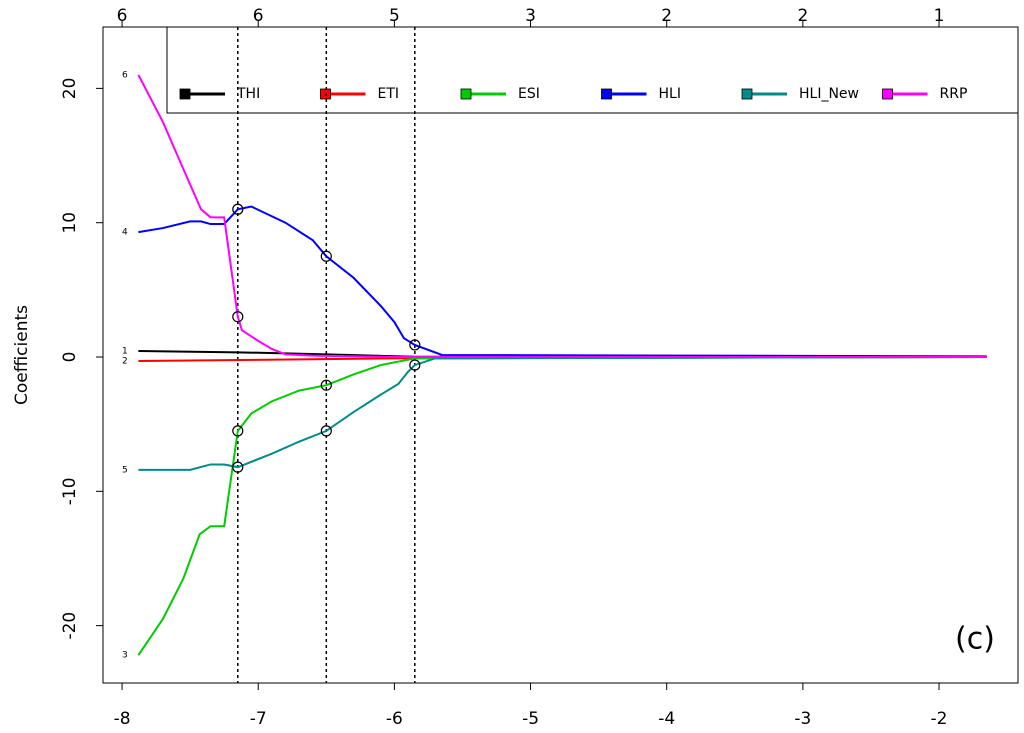 The width and height of the screenshot is (1024, 733). Describe the element at coordinates (529, 94) in the screenshot. I see `legend-label: ESI` at that location.